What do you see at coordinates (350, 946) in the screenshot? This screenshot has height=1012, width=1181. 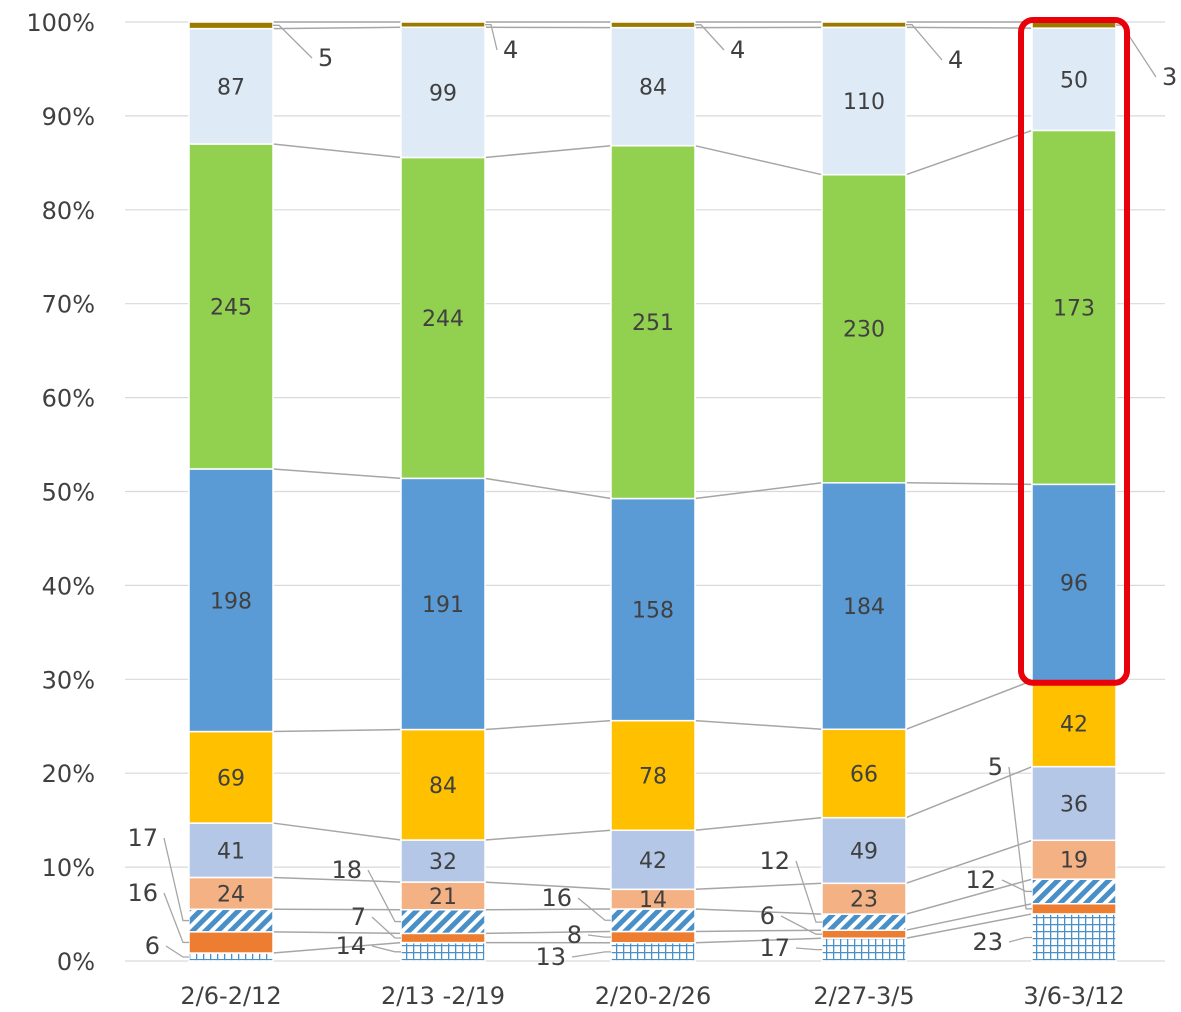 I see `data-label: 14` at bounding box center [350, 946].